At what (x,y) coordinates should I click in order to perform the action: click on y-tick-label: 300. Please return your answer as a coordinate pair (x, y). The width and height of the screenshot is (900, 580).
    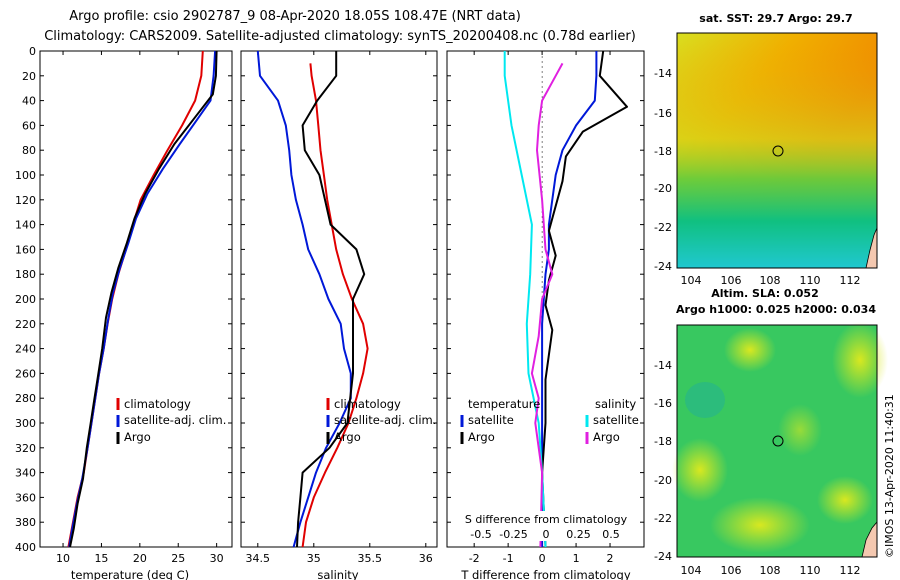
    Looking at the image, I should click on (25, 423).